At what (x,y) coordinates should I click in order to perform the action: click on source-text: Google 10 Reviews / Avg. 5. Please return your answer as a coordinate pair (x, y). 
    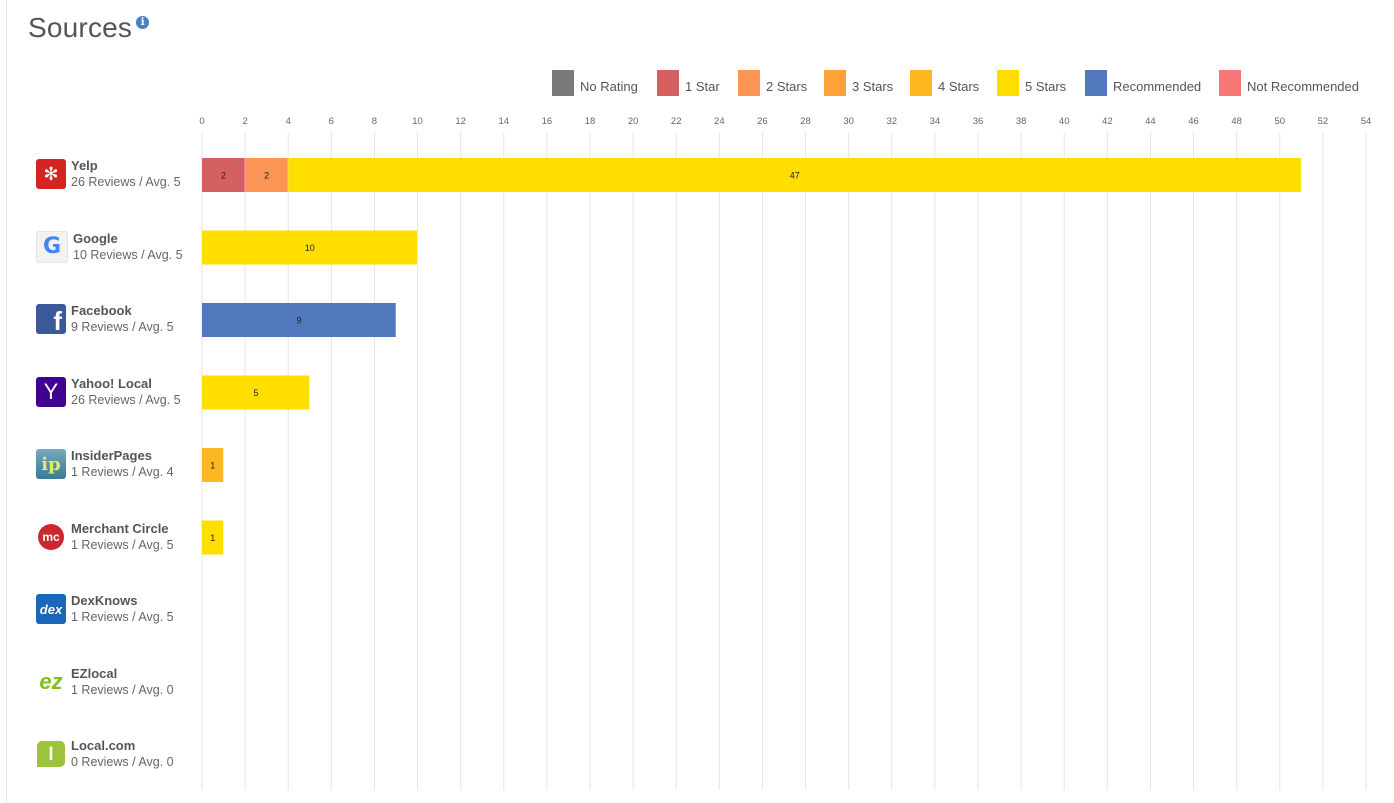
    Looking at the image, I should click on (128, 247).